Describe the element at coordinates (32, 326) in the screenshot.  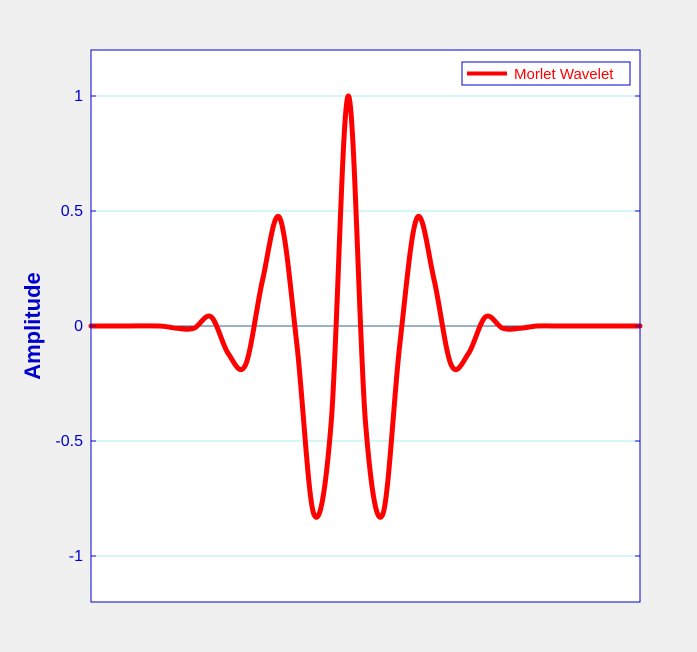
I see `y-axis-label: Amplitude` at that location.